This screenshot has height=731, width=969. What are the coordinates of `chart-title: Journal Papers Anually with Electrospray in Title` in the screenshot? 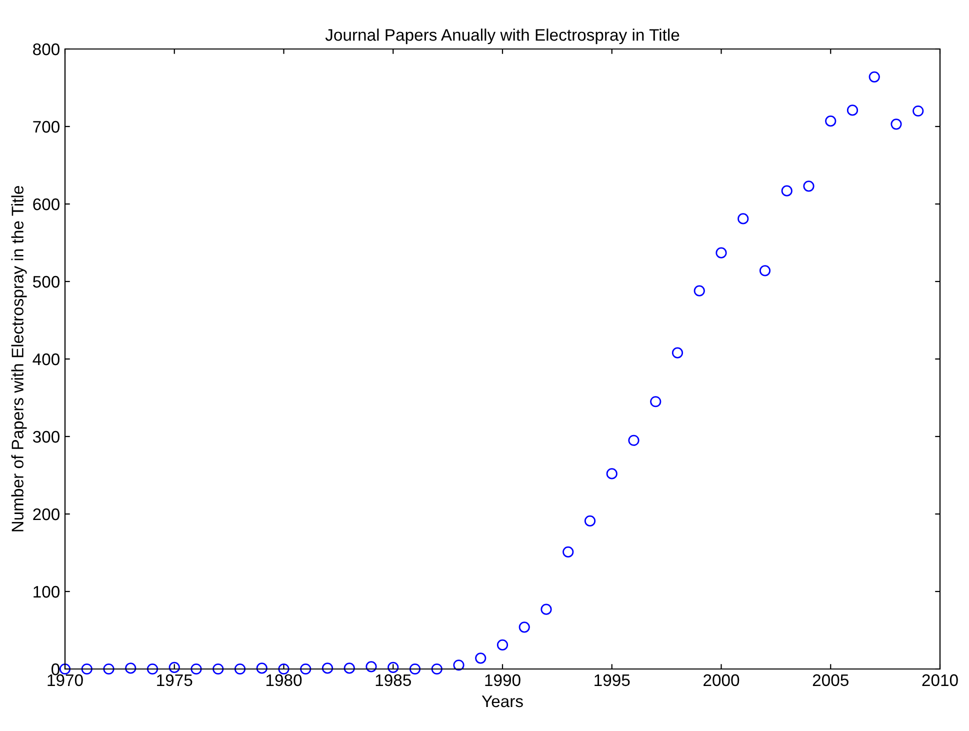 It's located at (502, 36).